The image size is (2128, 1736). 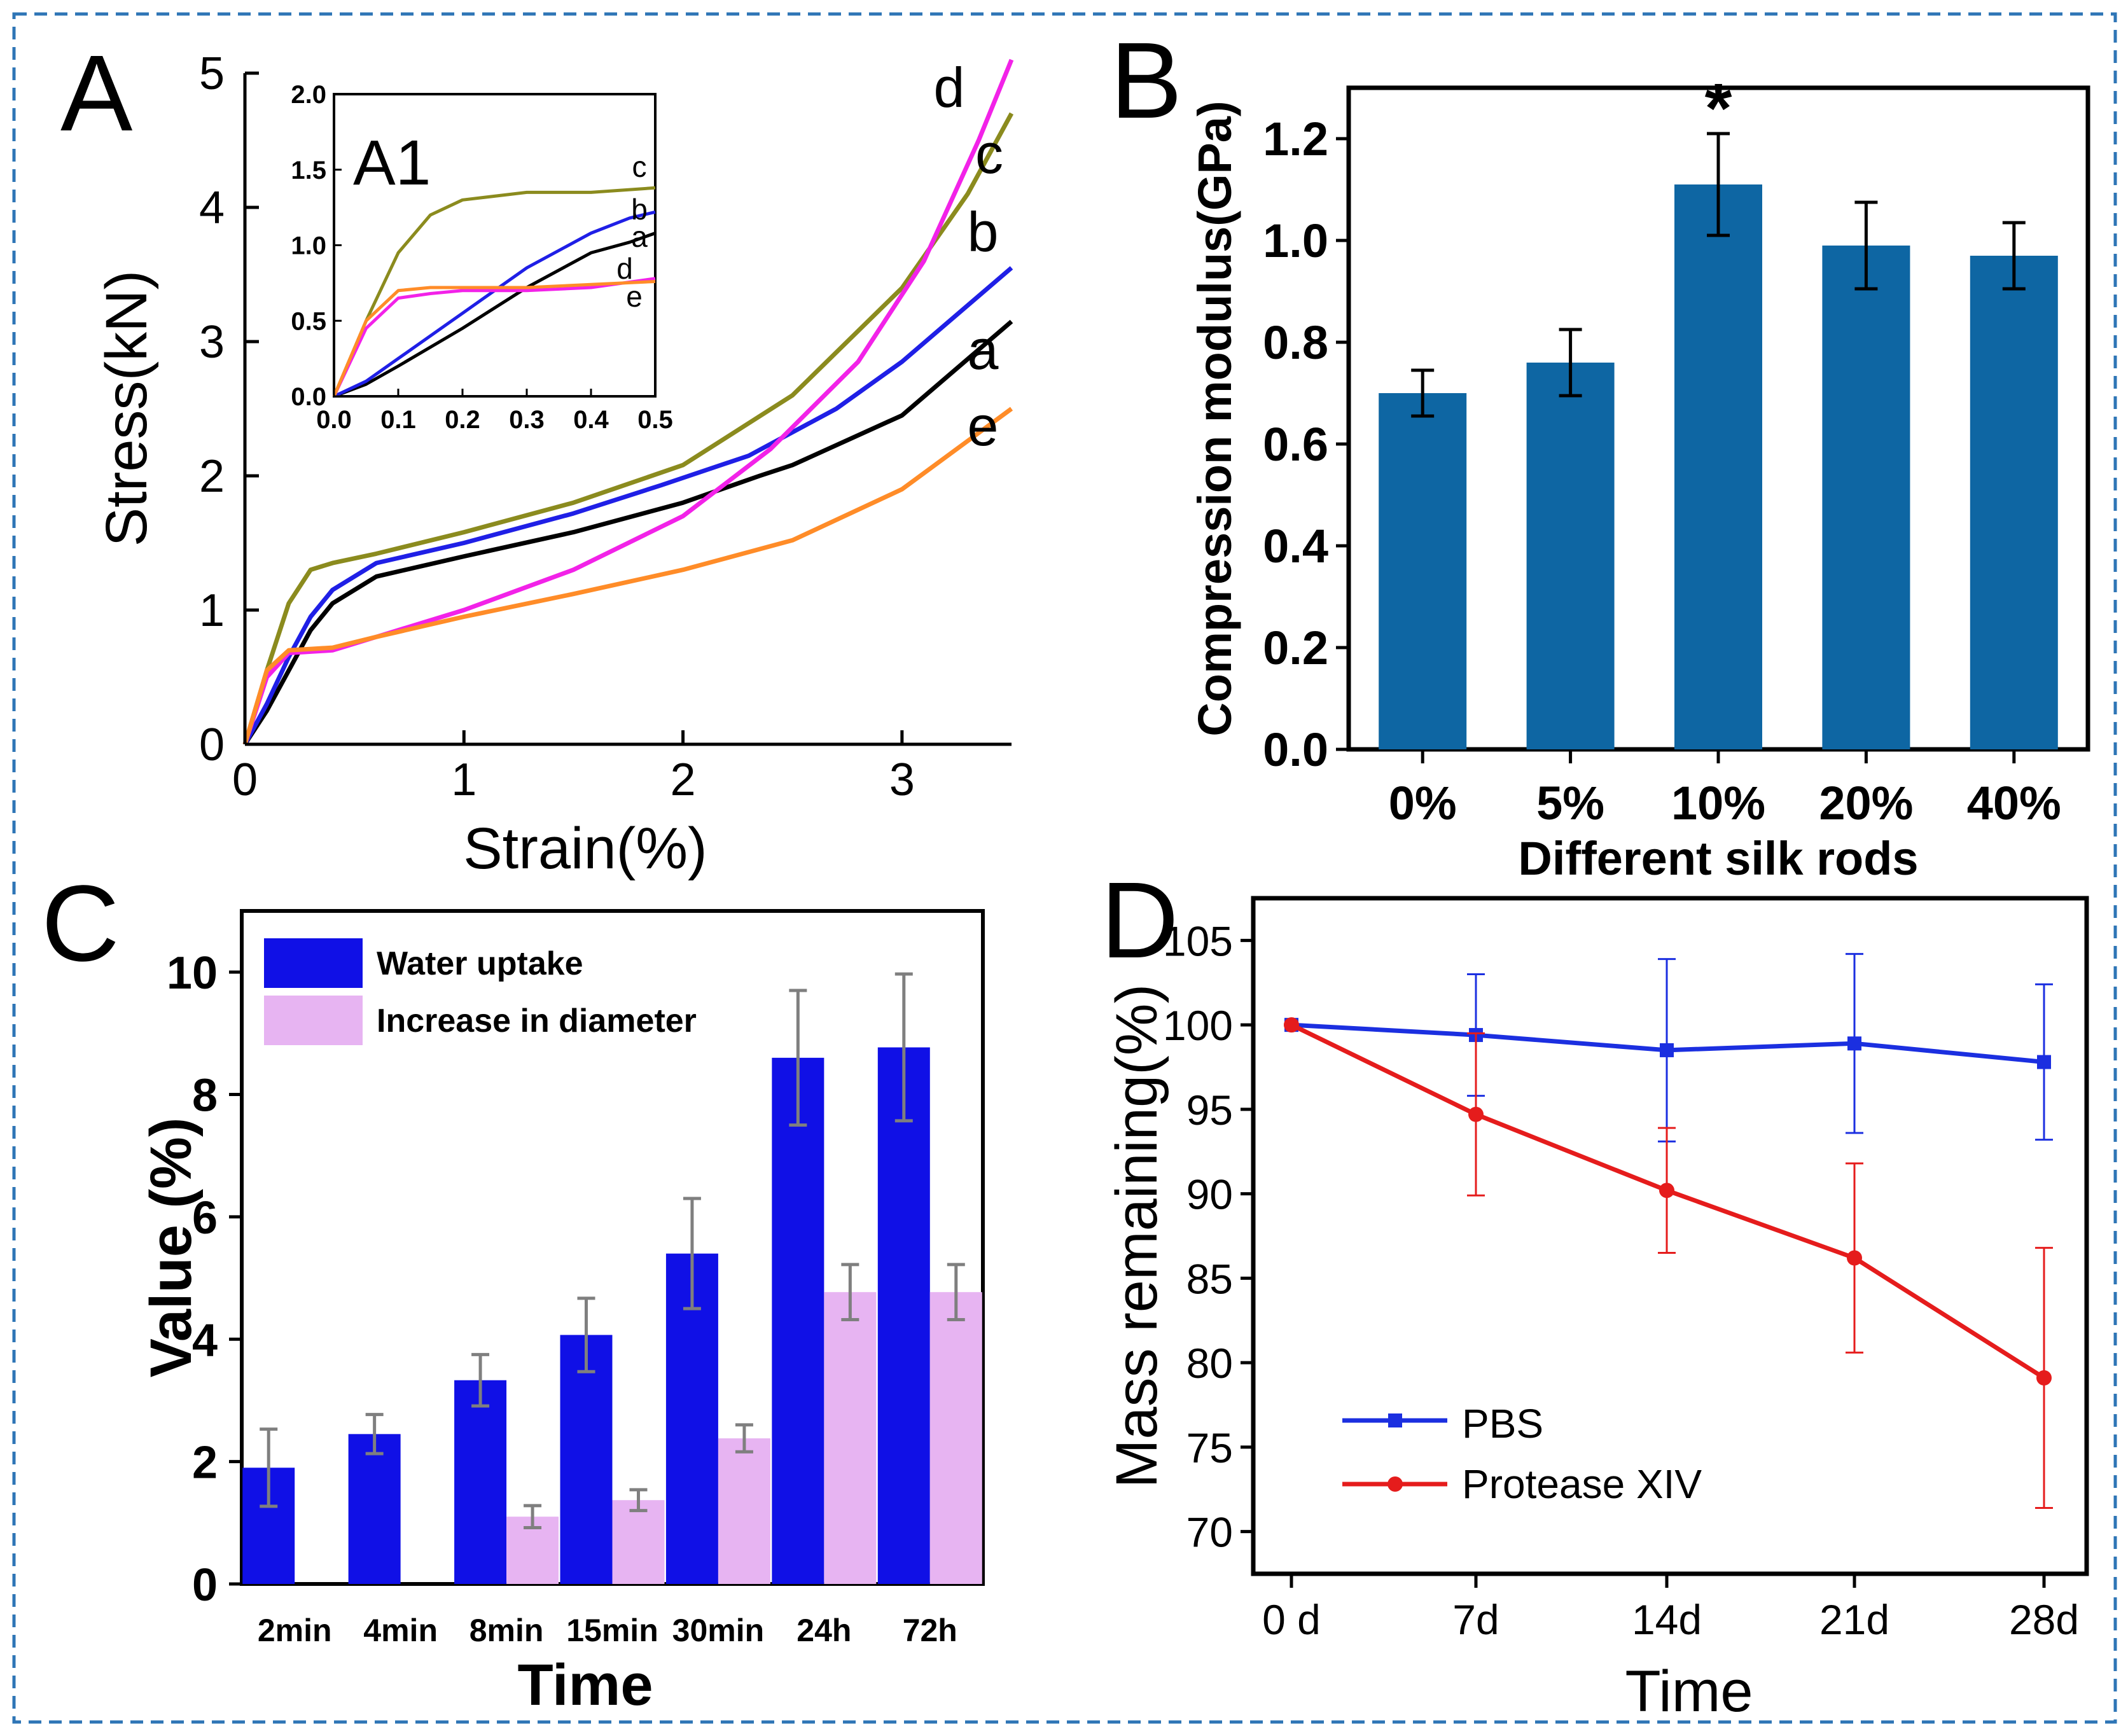 What do you see at coordinates (1718, 466) in the screenshot?
I see `panel-b-bar-10%` at bounding box center [1718, 466].